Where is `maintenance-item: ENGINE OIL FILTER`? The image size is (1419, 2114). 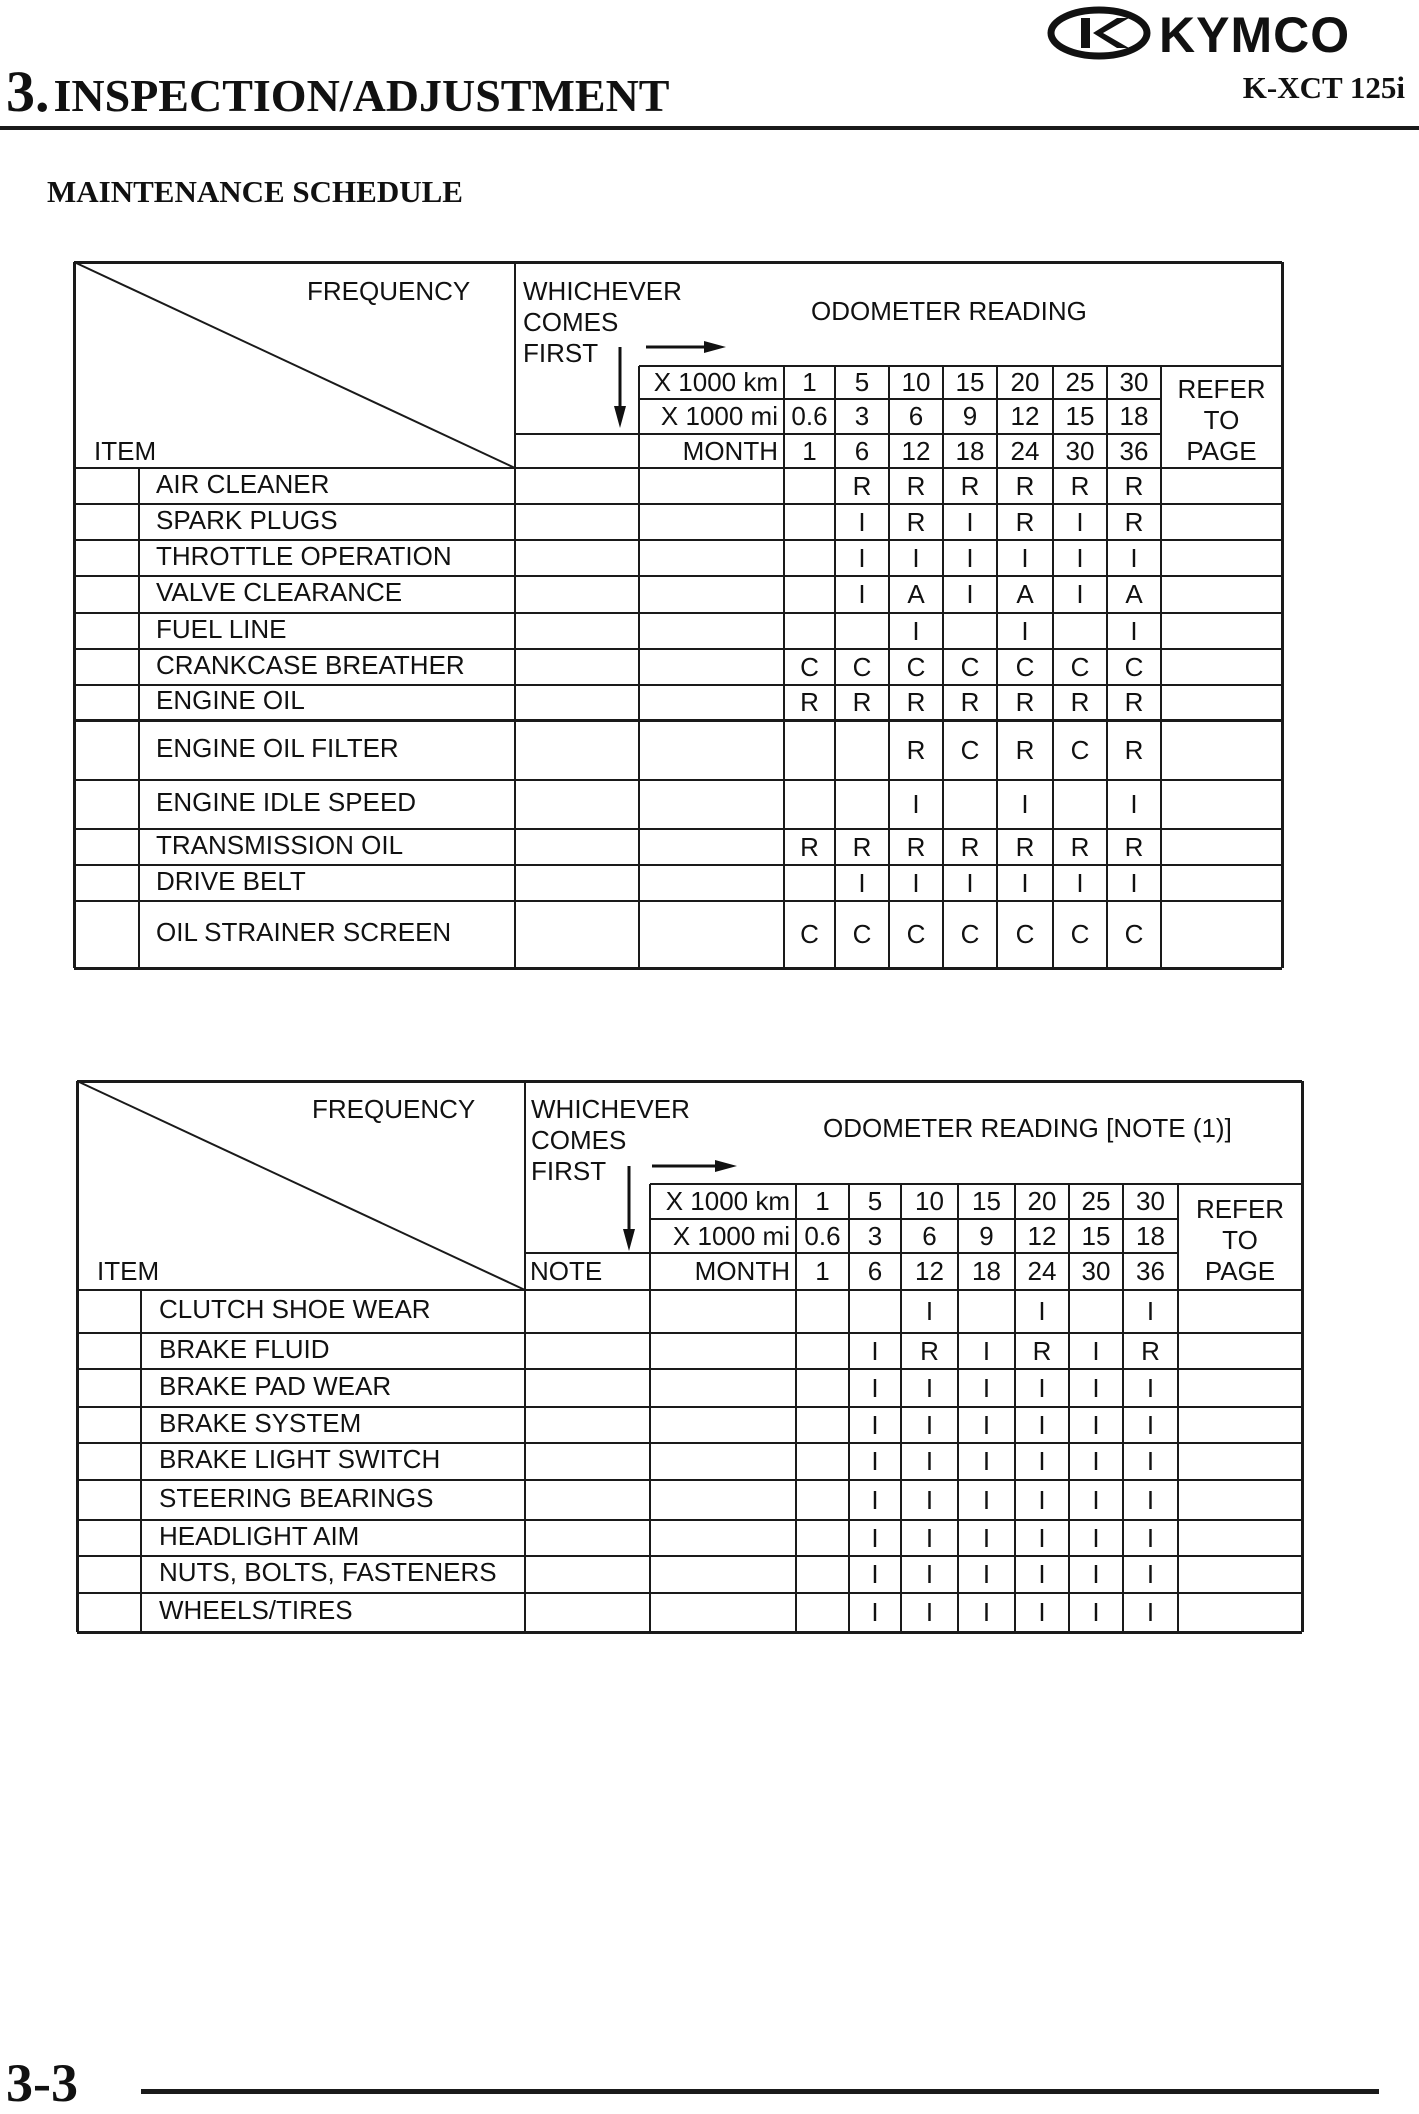
maintenance-item: ENGINE OIL FILTER is located at coordinates (277, 747).